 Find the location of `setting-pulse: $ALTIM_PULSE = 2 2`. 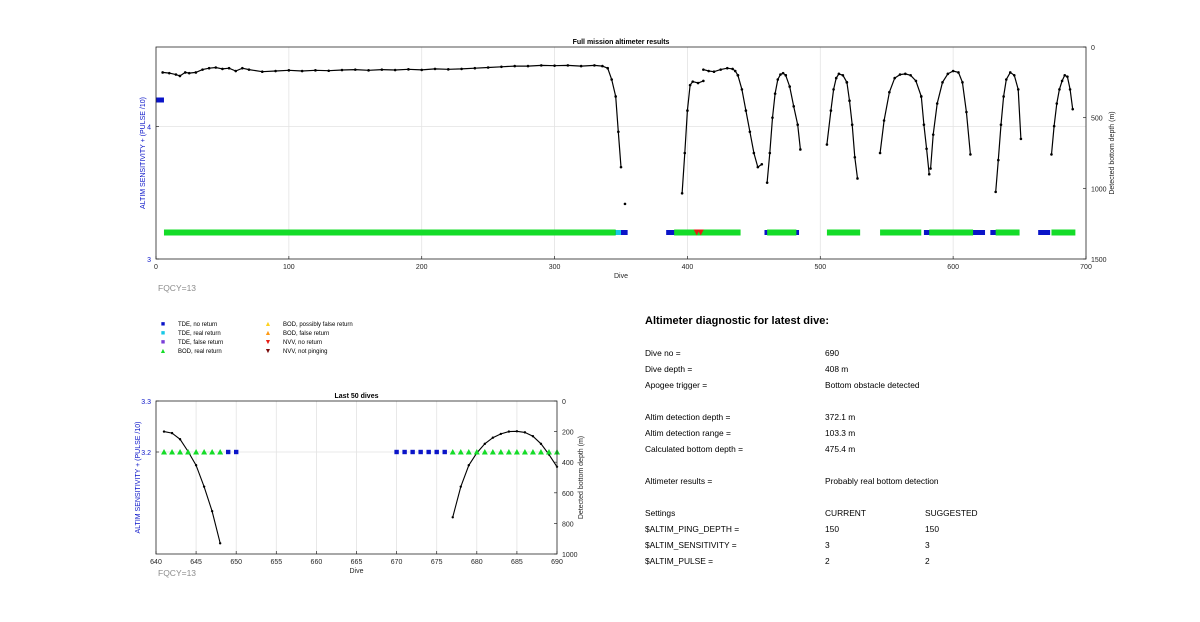

setting-pulse: $ALTIM_PULSE = 2 2 is located at coordinates (787, 561).